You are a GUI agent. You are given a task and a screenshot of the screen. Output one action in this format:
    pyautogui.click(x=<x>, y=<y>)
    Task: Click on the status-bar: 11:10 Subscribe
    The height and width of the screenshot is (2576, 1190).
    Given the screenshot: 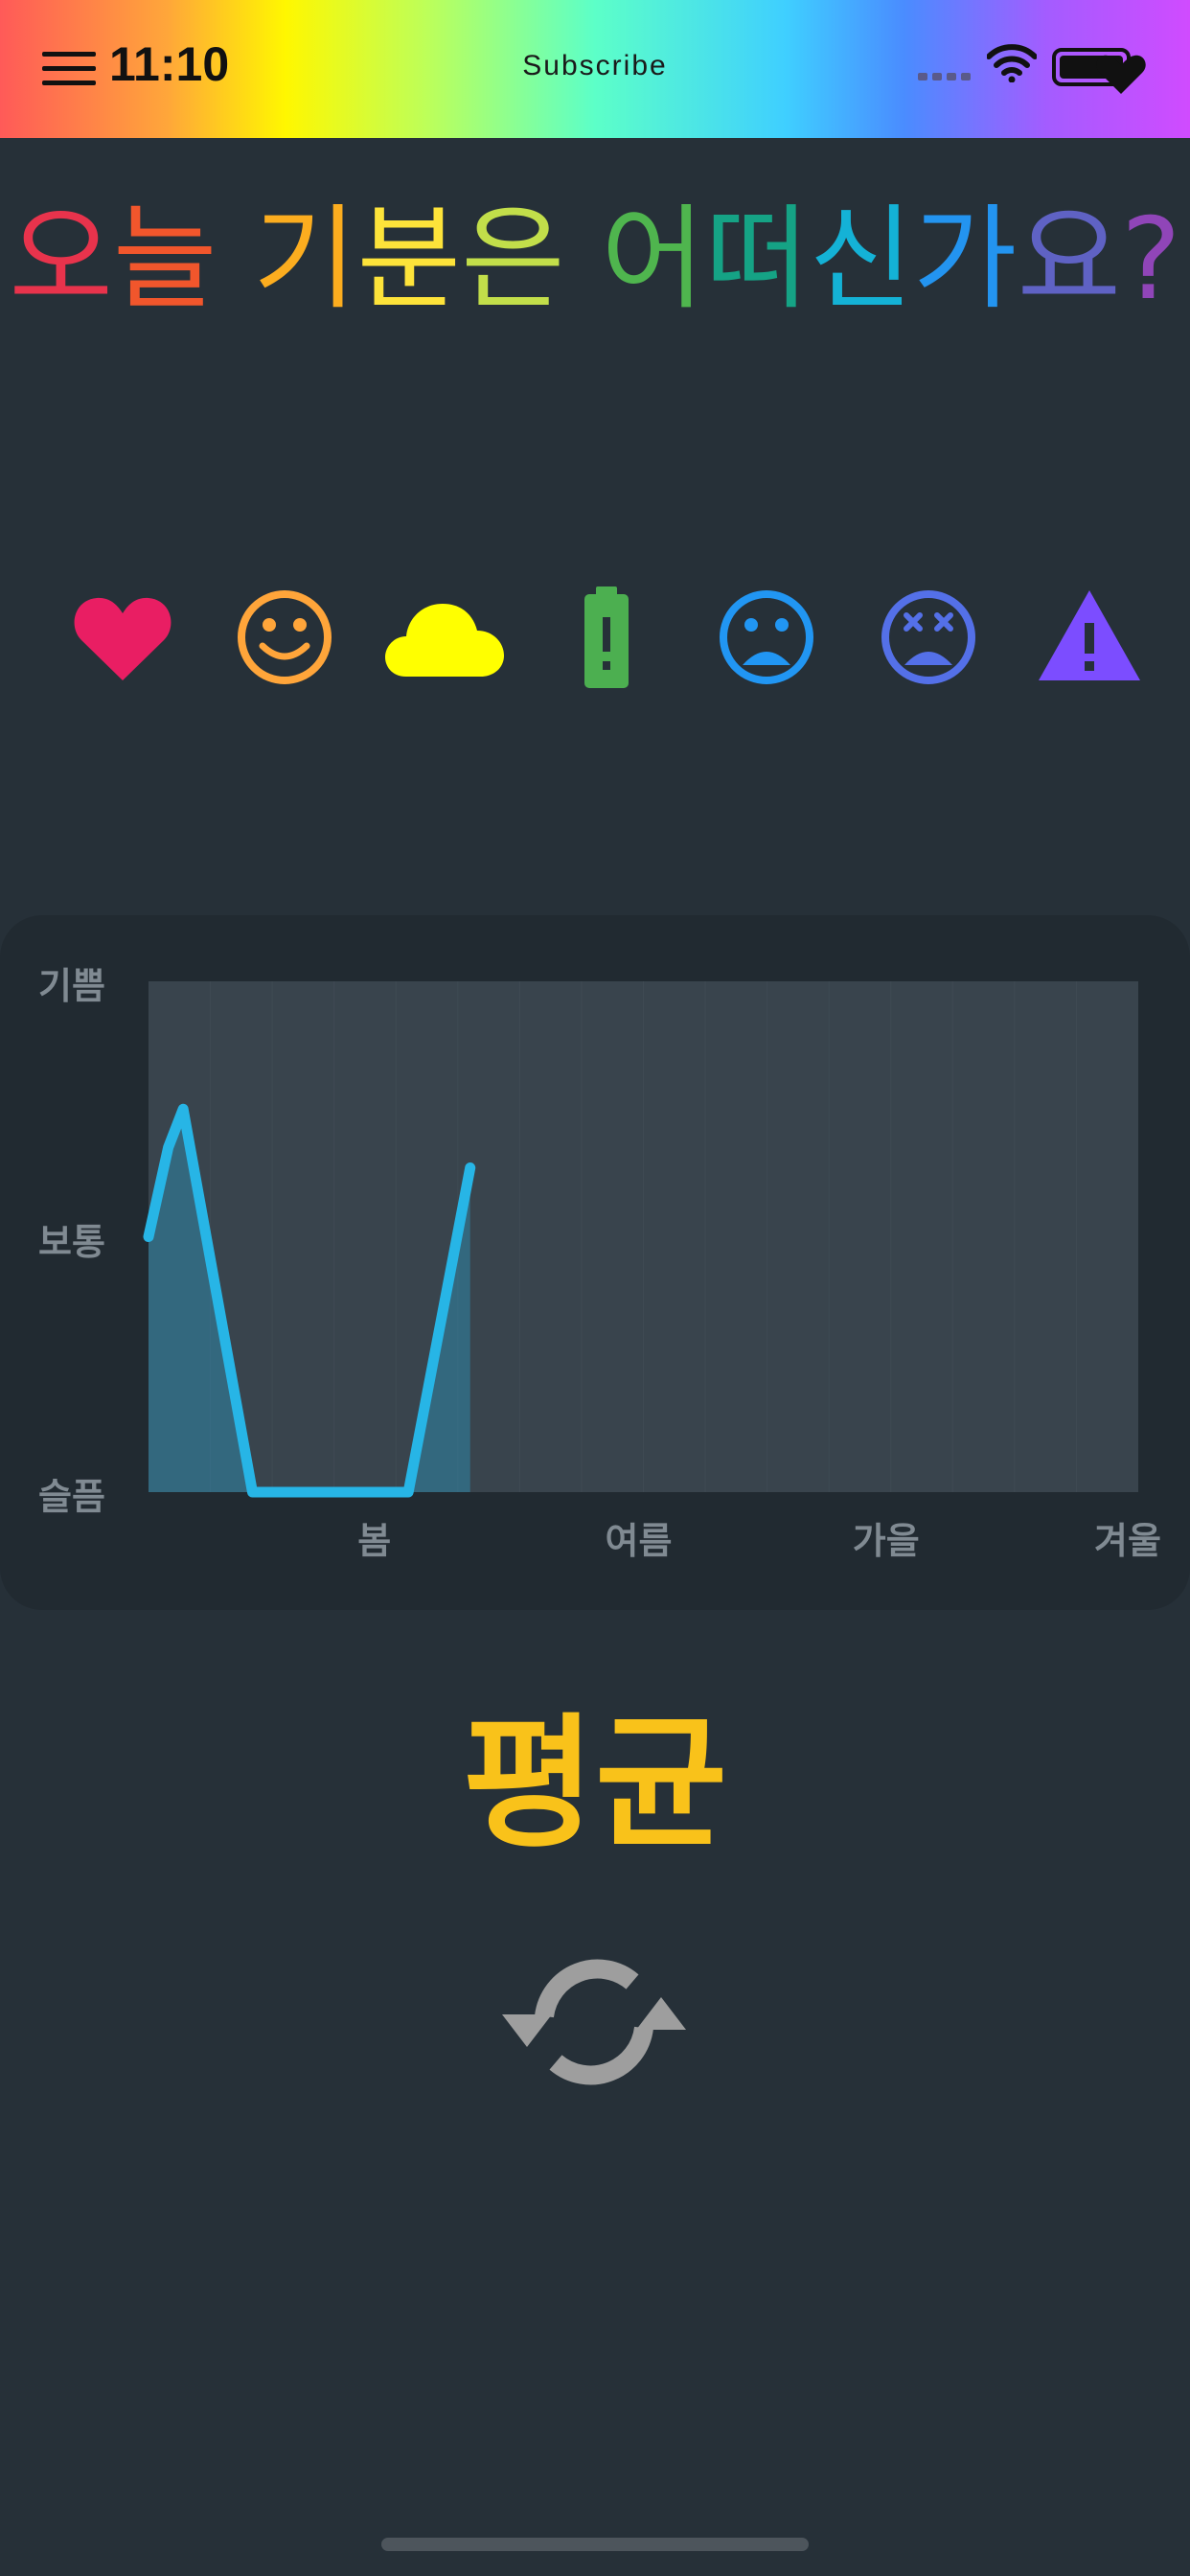 What is the action you would take?
    pyautogui.click(x=595, y=69)
    